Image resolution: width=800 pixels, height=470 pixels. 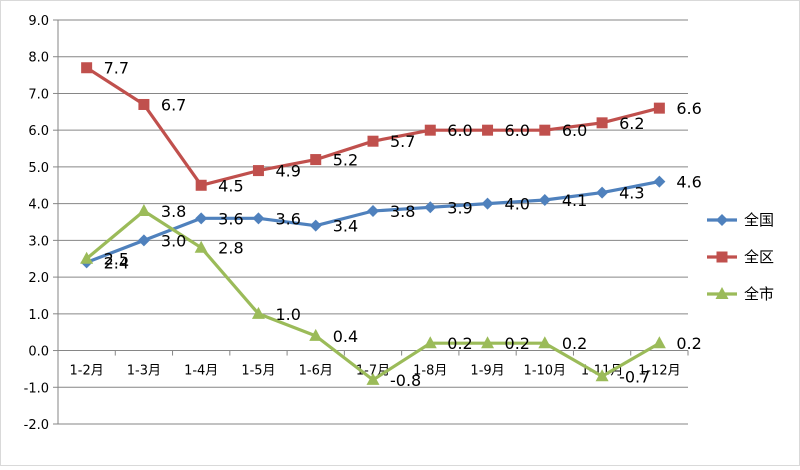 I want to click on data-label: 3.0, so click(x=173, y=240).